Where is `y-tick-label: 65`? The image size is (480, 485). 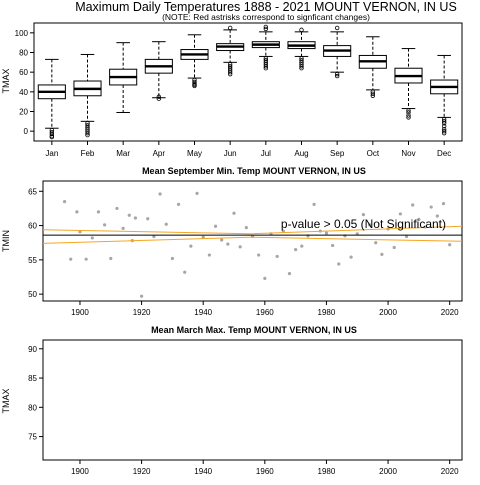
y-tick-label: 65 is located at coordinates (32, 191).